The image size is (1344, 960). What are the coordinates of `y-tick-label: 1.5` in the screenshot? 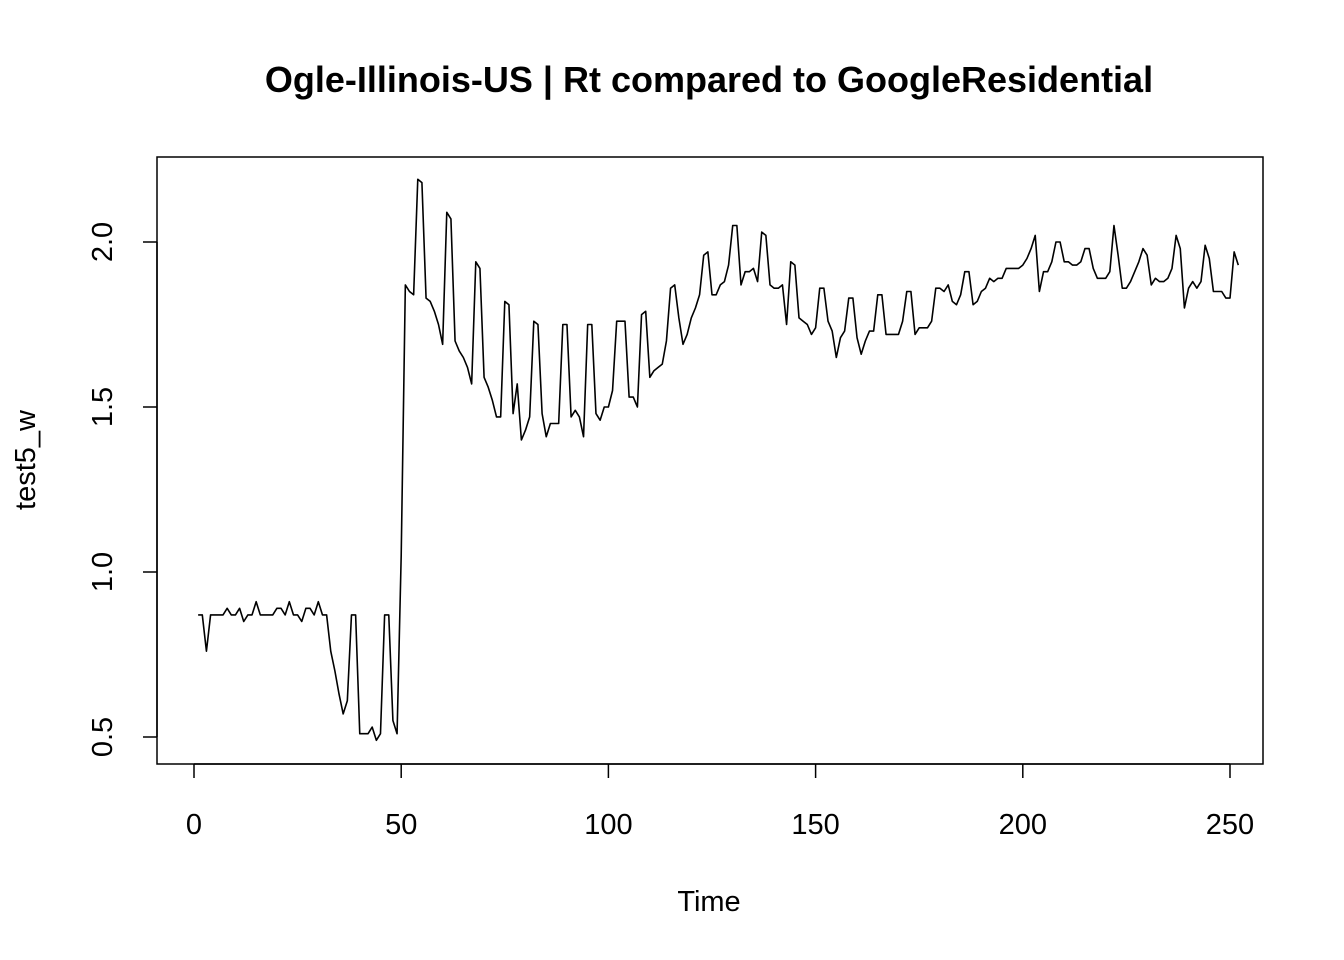 It's located at (103, 407).